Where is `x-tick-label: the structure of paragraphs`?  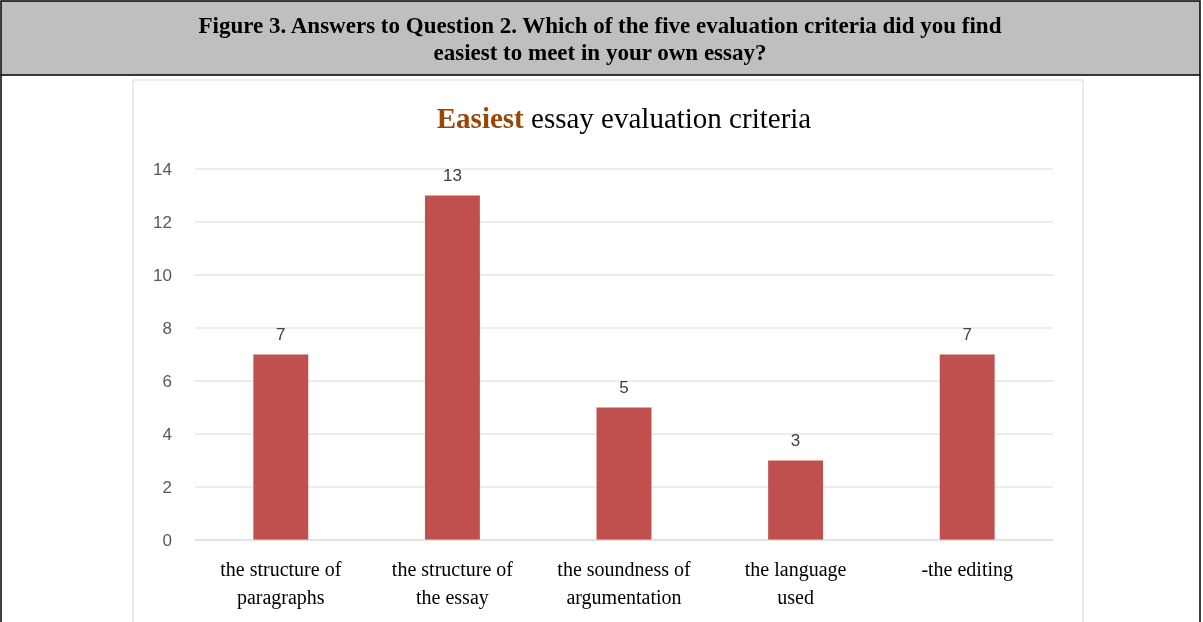
x-tick-label: the structure of paragraphs is located at coordinates (281, 583).